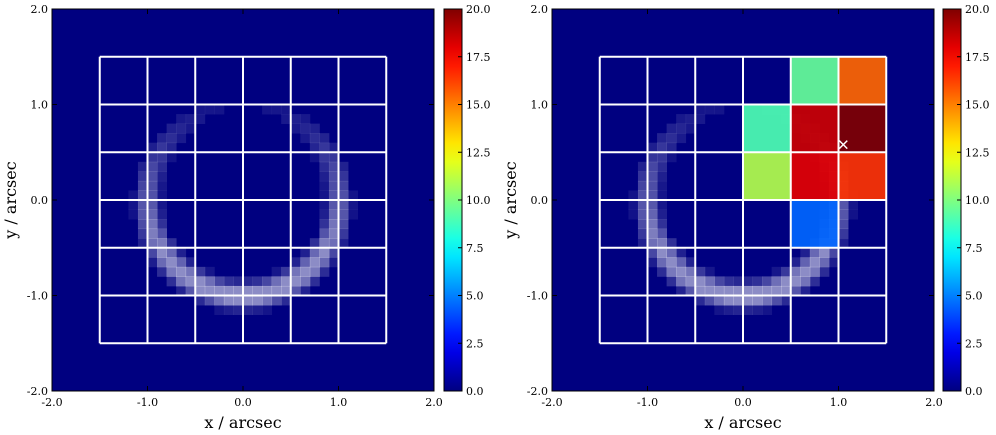 The width and height of the screenshot is (996, 435). Describe the element at coordinates (242, 422) in the screenshot. I see `x-axis-title: x / arcsec` at that location.